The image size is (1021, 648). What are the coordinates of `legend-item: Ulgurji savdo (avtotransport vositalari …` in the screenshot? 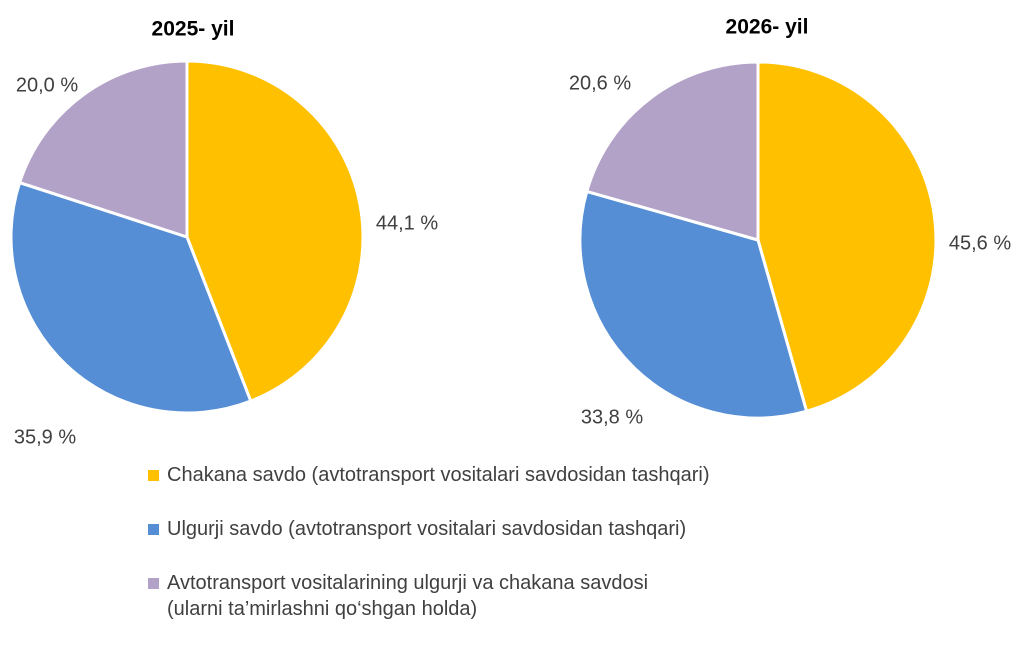 It's located at (578, 529).